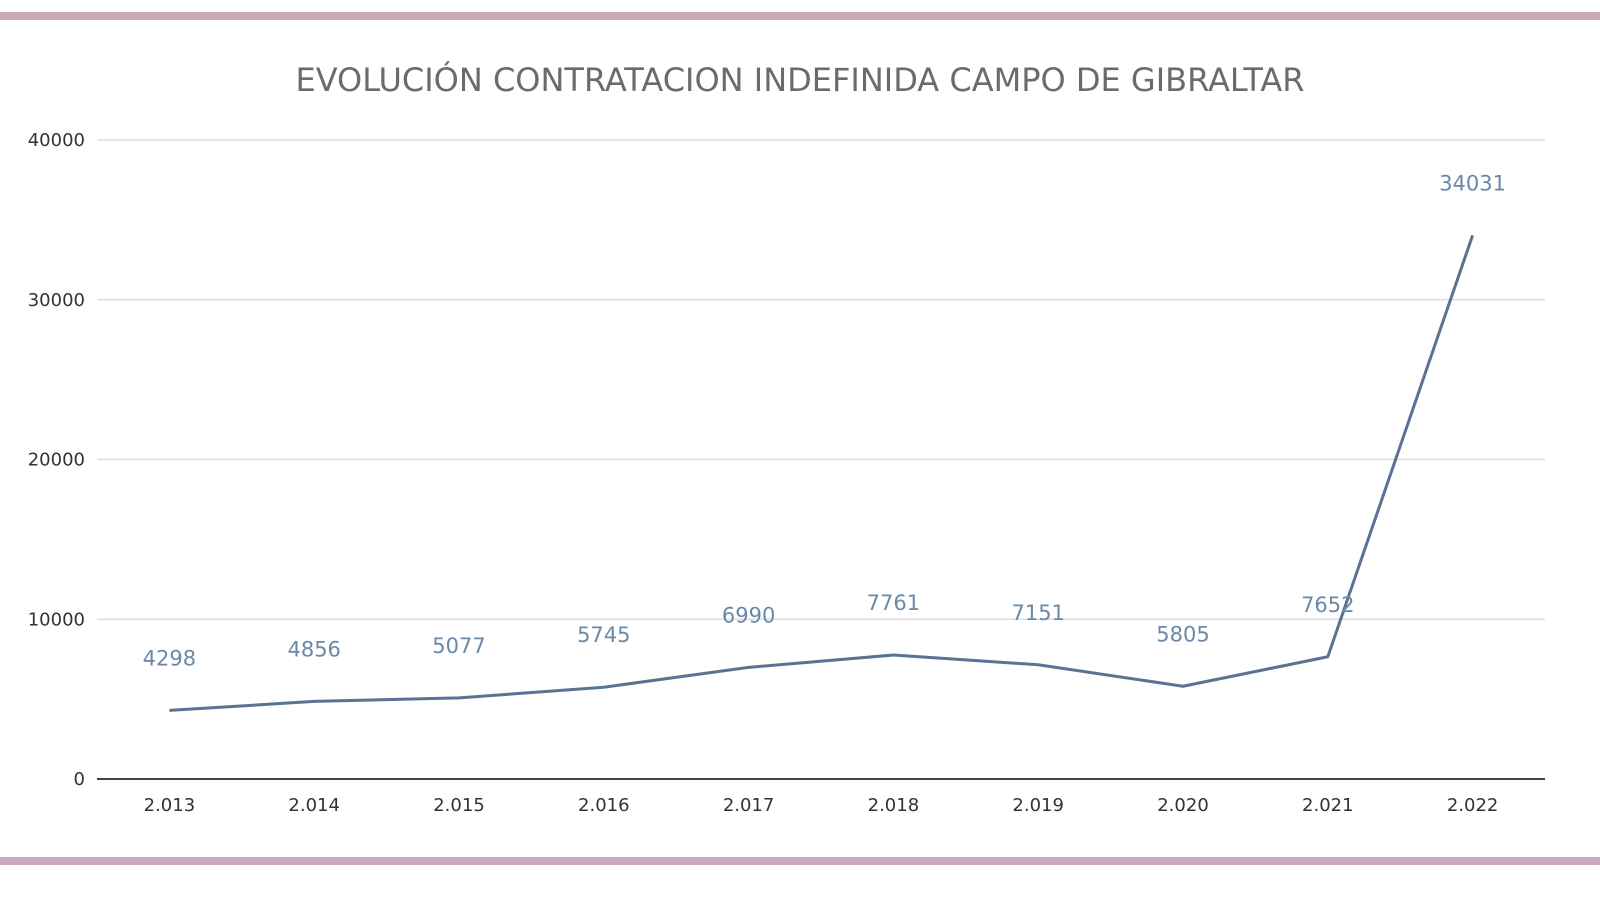  What do you see at coordinates (314, 805) in the screenshot?
I see `x-tick-label: 2.014` at bounding box center [314, 805].